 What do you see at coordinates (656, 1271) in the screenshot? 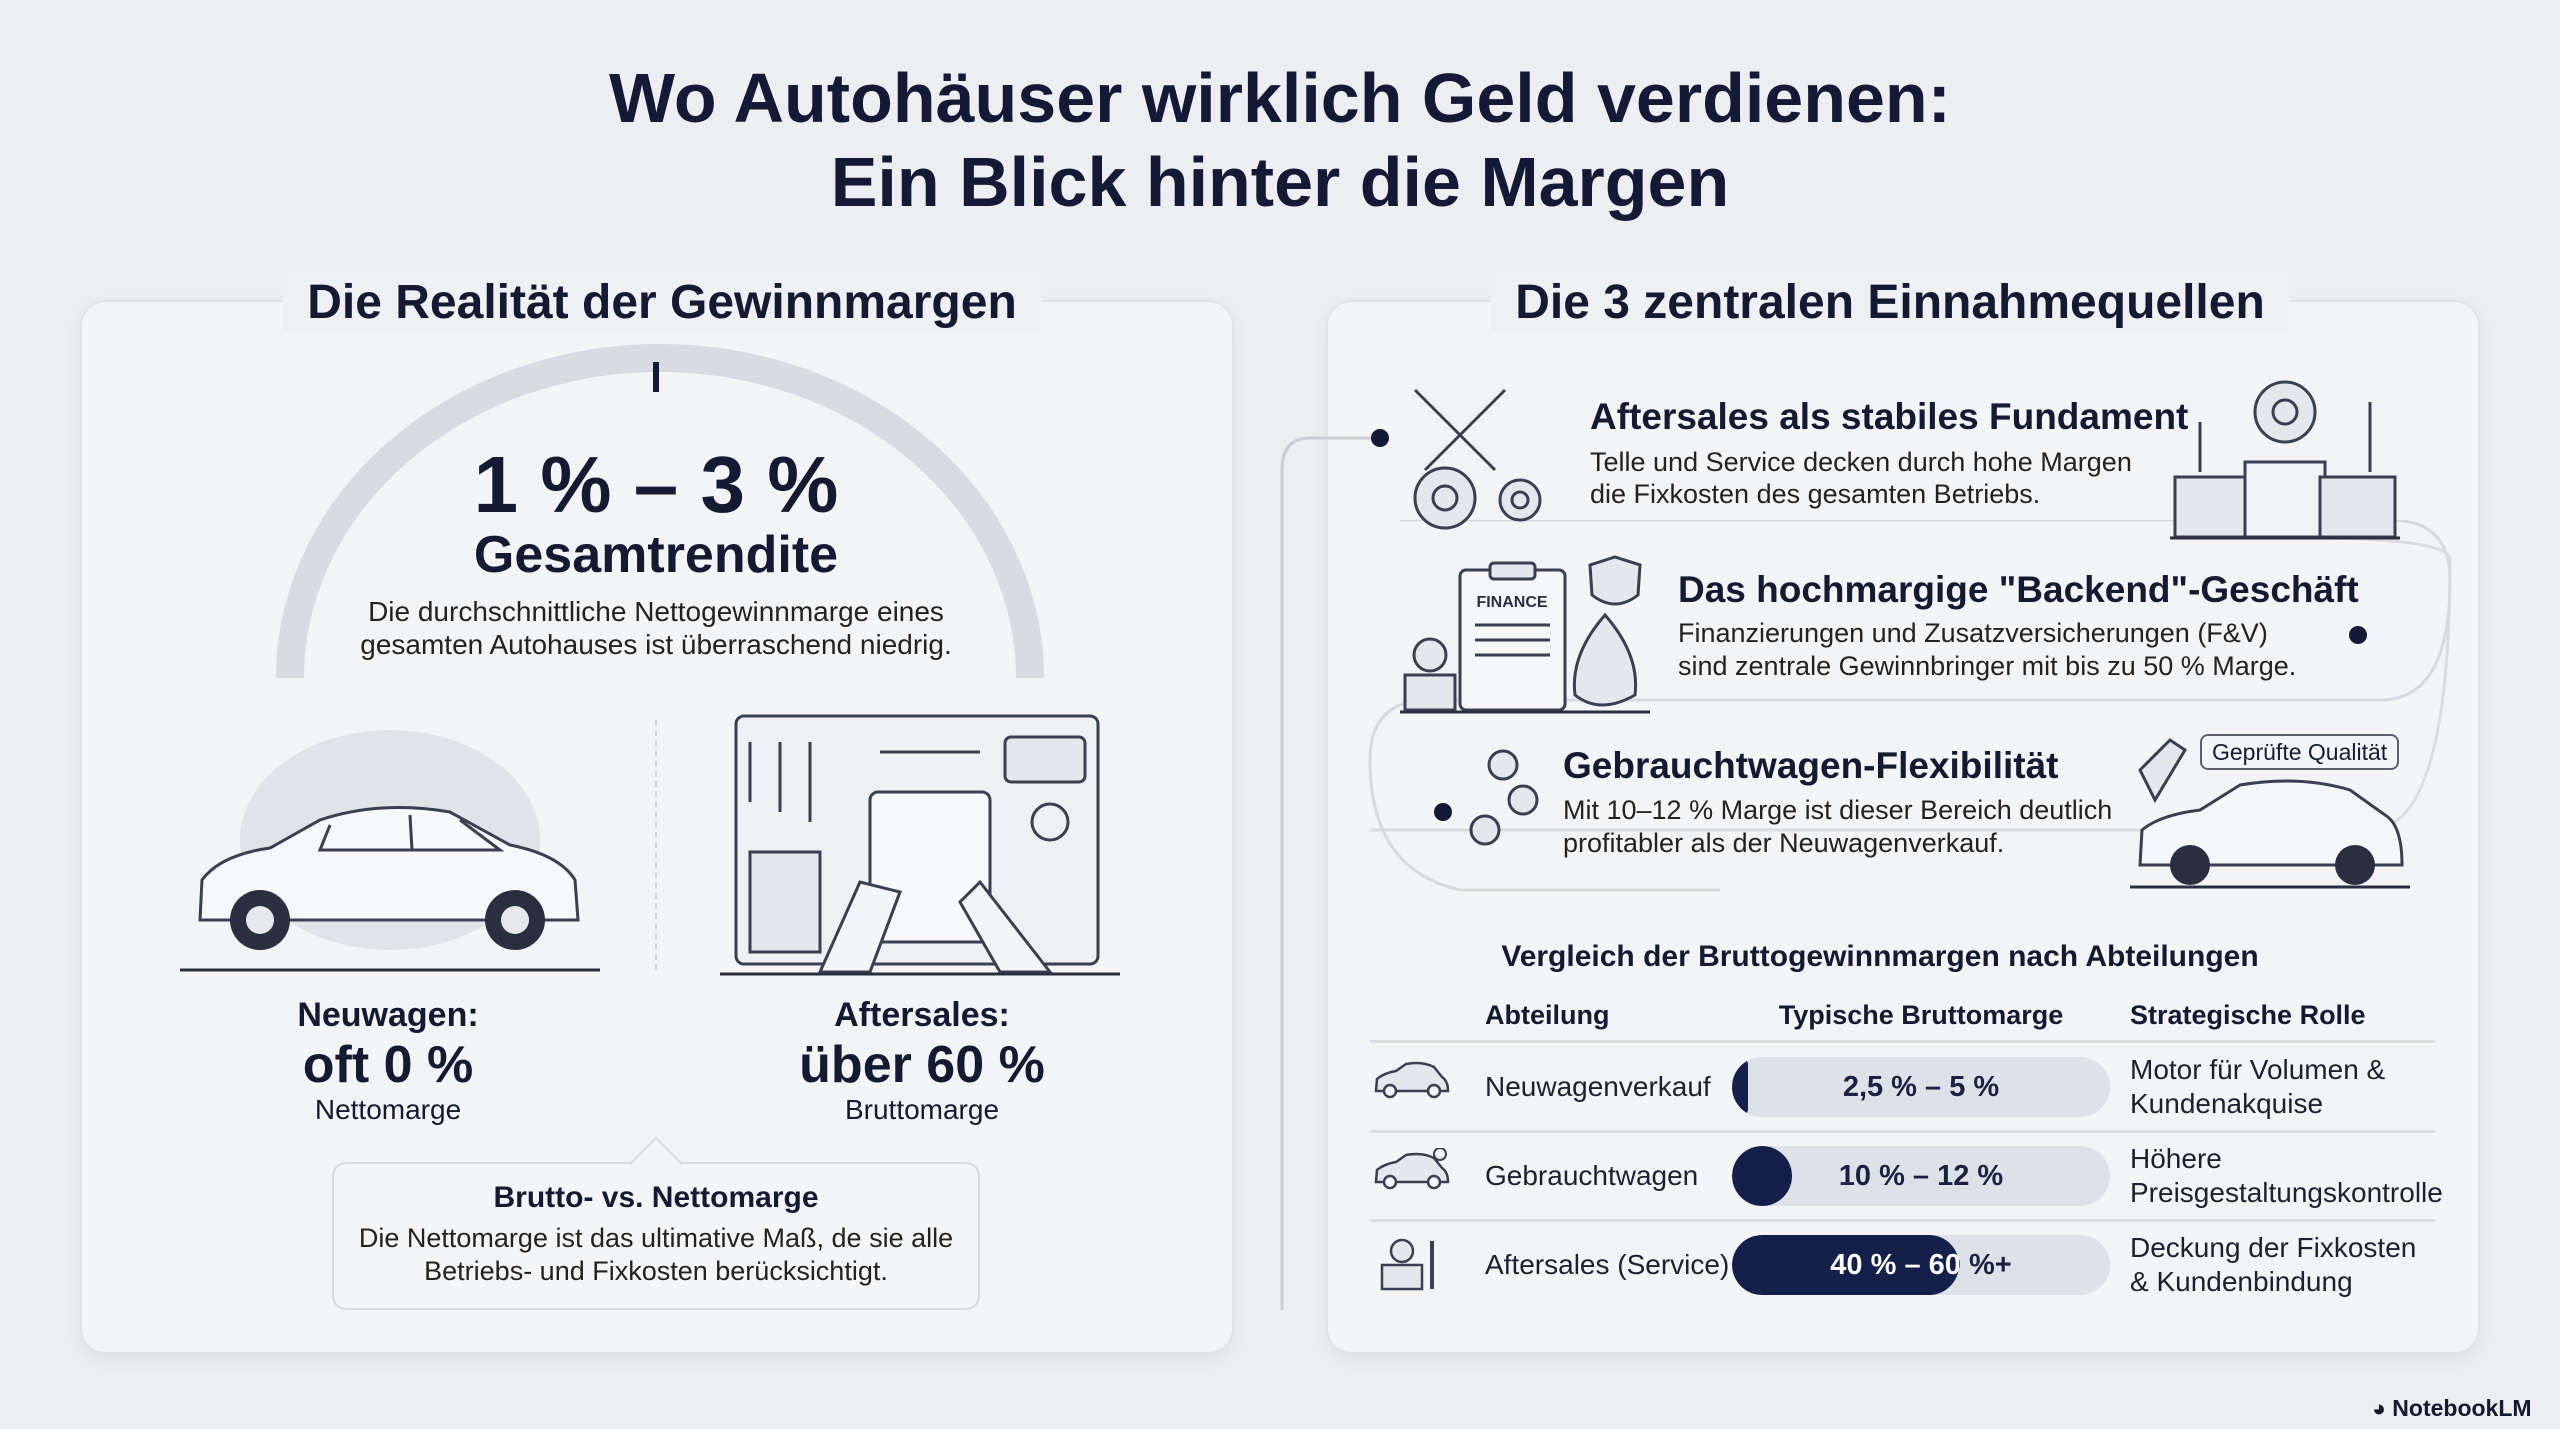
I see `callout-text-2: Betriebs- und Fixkosten berücksichtigt.` at bounding box center [656, 1271].